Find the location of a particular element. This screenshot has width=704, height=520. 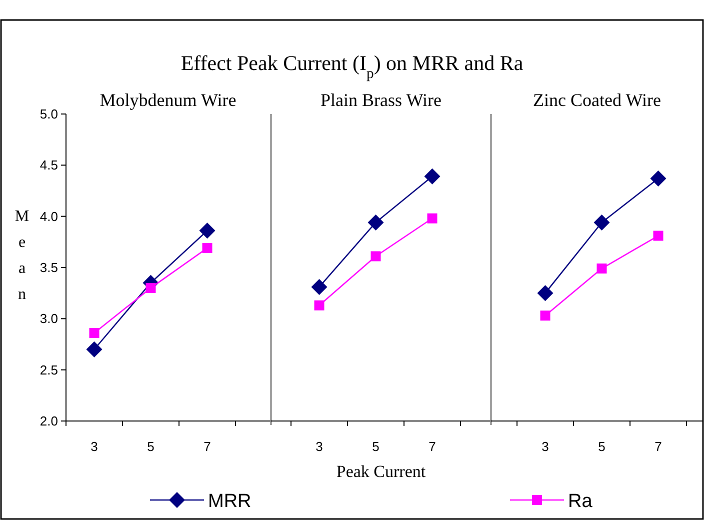

y-tick-label: 5.0 is located at coordinates (49, 114).